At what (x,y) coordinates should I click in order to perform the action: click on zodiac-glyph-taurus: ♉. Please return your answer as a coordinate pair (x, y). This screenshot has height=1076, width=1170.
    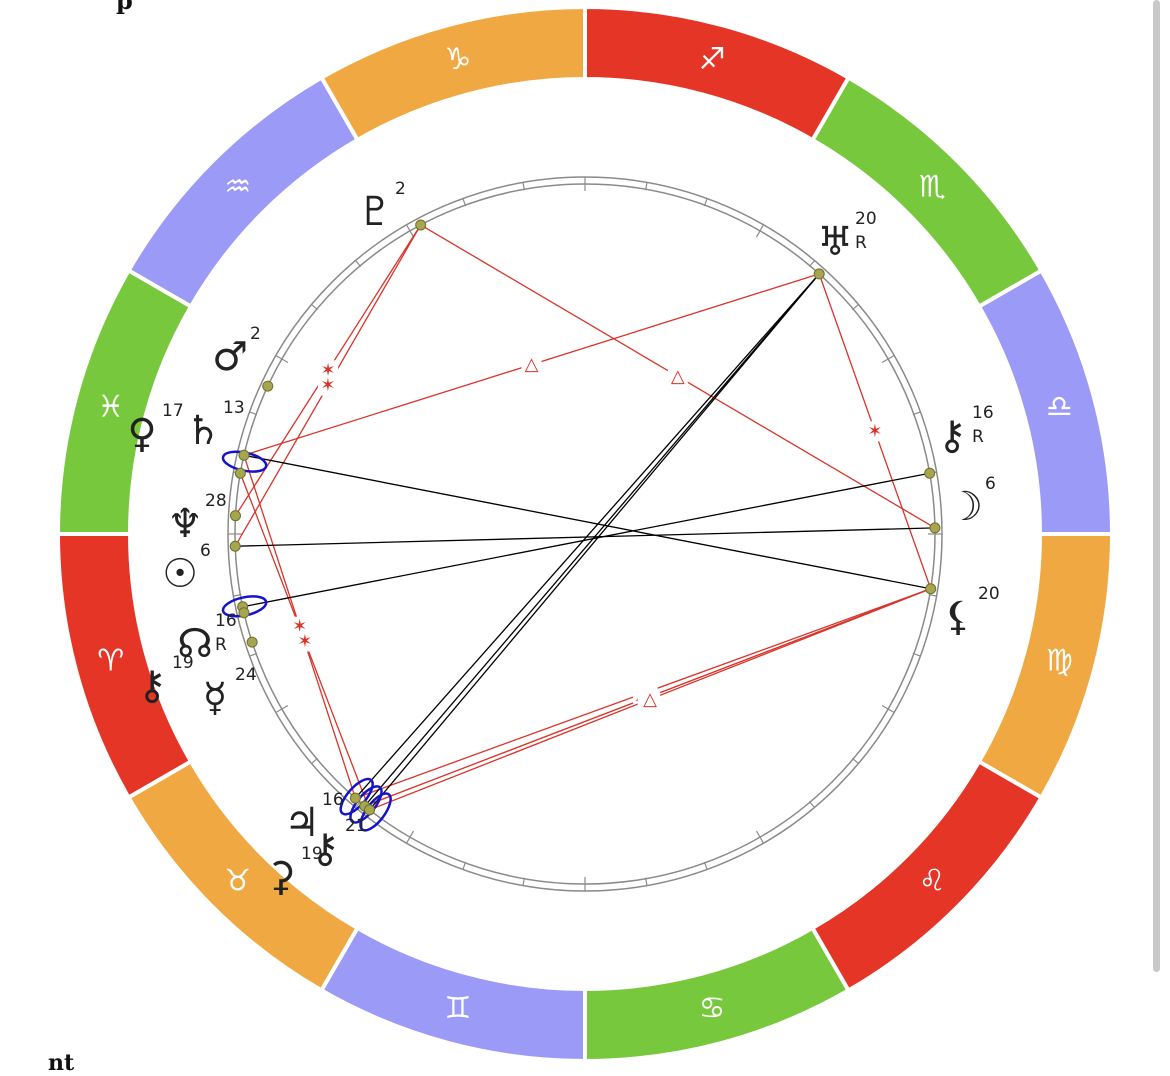
    Looking at the image, I should click on (237, 881).